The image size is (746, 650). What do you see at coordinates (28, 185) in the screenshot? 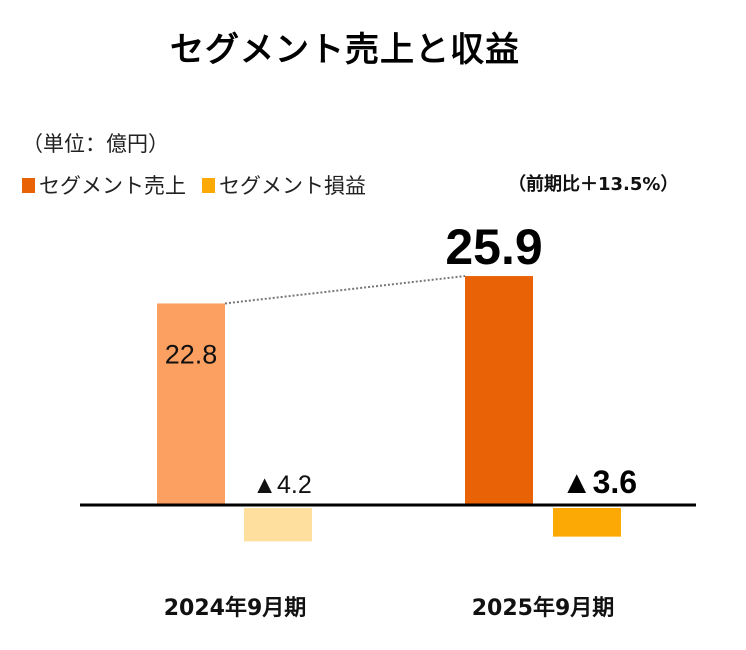
I see `legend-swatch-sales` at bounding box center [28, 185].